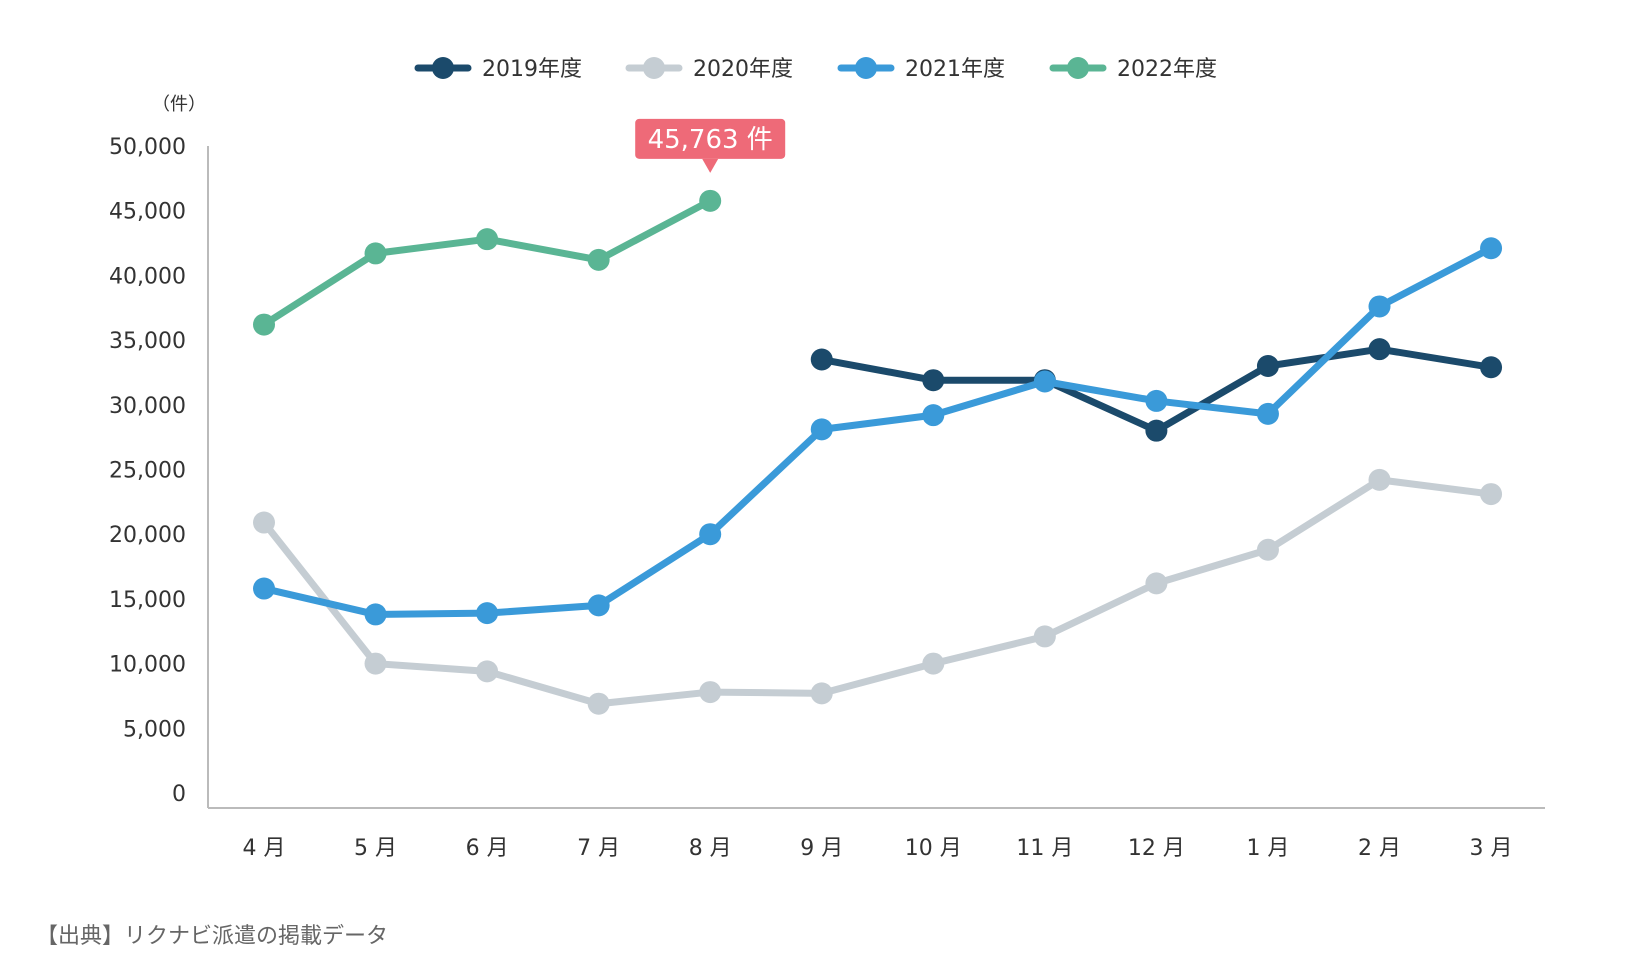 This screenshot has height=960, width=1640. I want to click on x-tick-label: 6 月, so click(487, 848).